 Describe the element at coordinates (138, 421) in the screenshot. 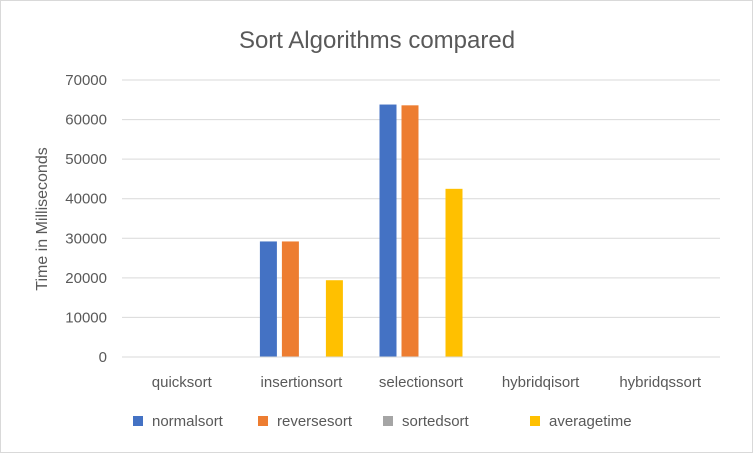

I see `legend-swatch-normalsort` at that location.